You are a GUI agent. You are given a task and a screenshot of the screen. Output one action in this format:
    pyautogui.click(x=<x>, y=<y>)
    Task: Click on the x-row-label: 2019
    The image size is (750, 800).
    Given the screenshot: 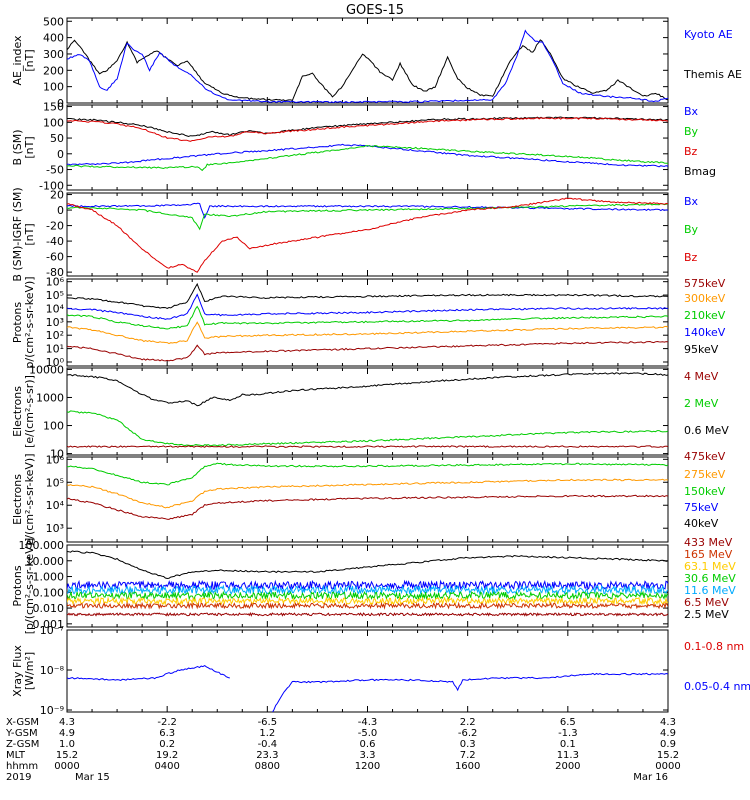 What is the action you would take?
    pyautogui.click(x=18, y=777)
    